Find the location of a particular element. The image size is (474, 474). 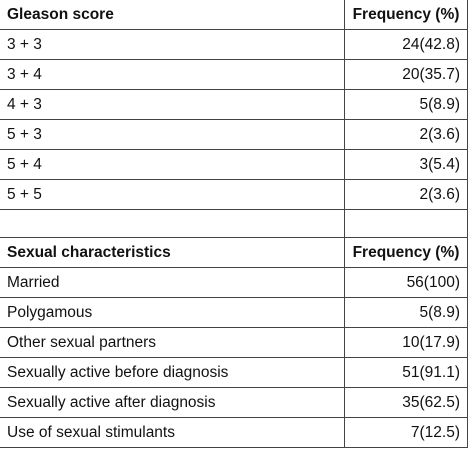

table-row: Married 56(100) is located at coordinates (234, 282).